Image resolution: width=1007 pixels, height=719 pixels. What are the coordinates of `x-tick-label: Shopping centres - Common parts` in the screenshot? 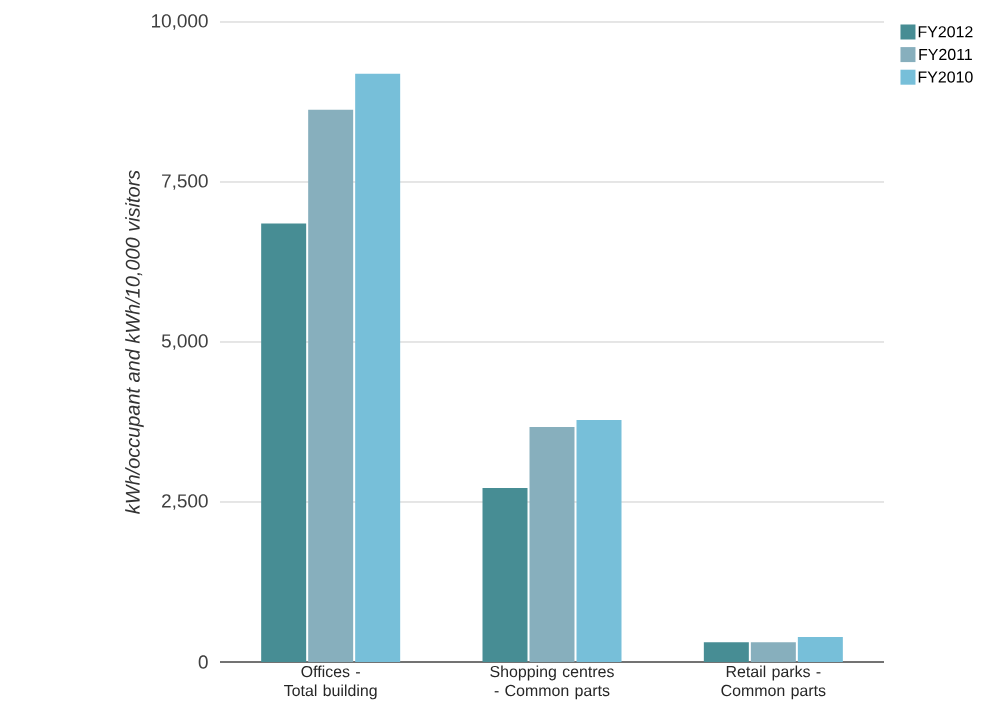 It's located at (552, 682).